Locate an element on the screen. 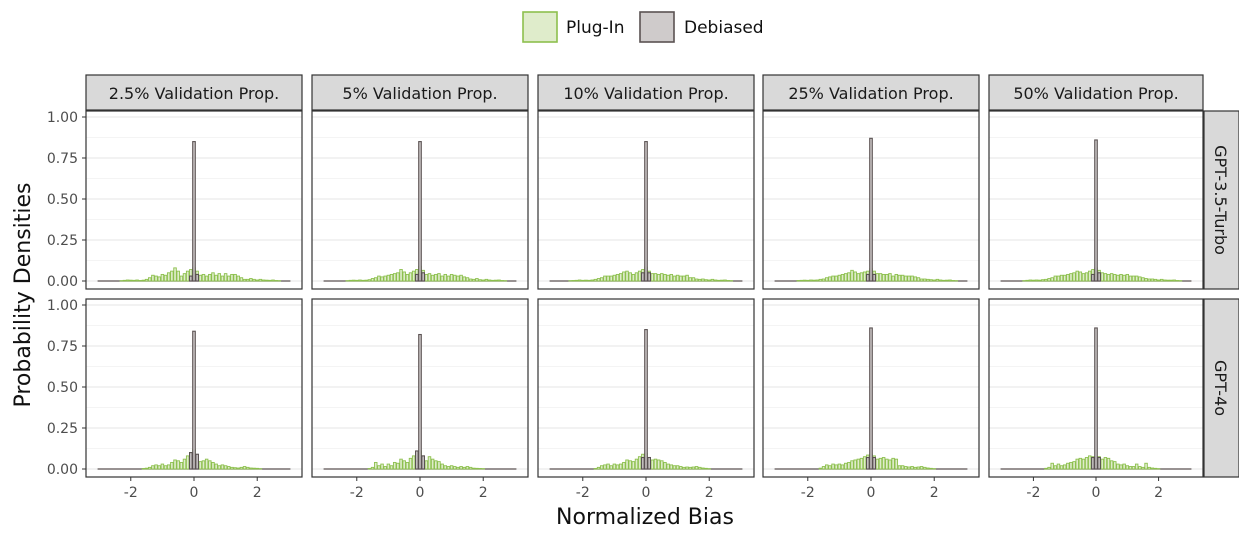  x-tick-label: 0 is located at coordinates (646, 493).